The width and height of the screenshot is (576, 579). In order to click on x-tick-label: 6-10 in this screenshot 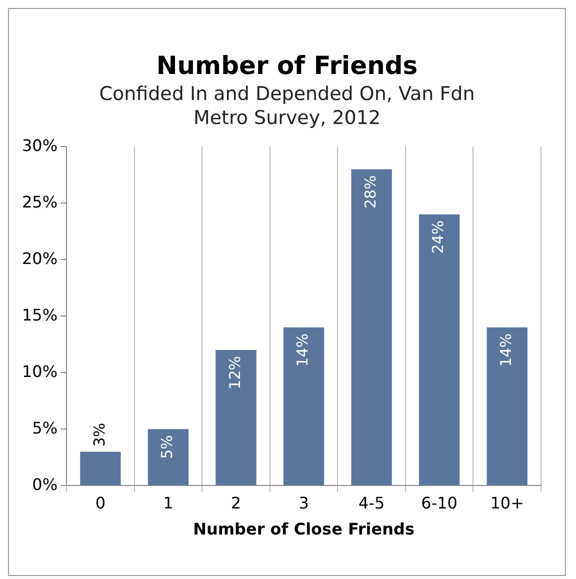, I will do `click(439, 502)`.